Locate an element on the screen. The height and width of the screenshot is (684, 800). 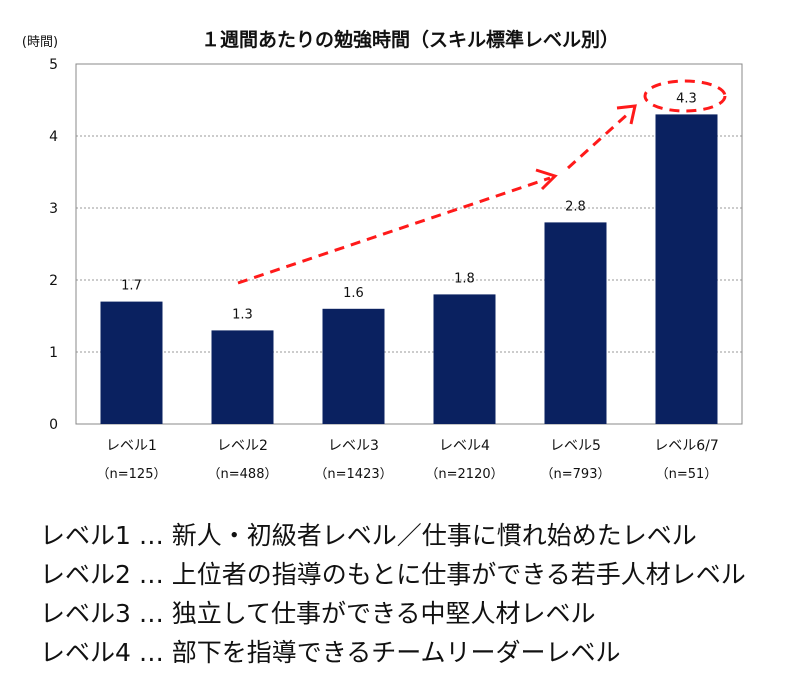
x-tick-label: レベル4 is located at coordinates (464, 446).